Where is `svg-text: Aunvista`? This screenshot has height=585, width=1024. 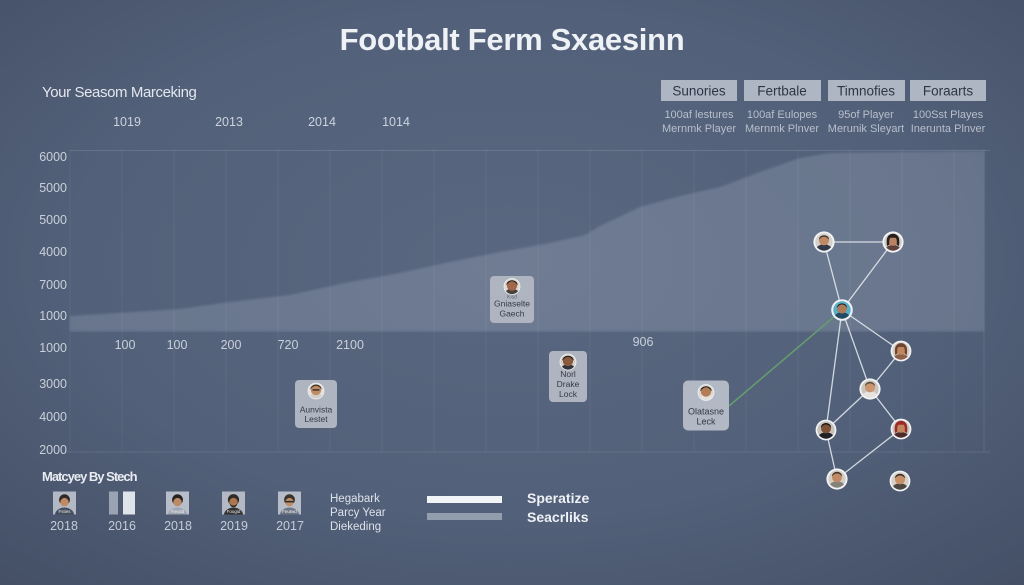 svg-text: Aunvista is located at coordinates (316, 410).